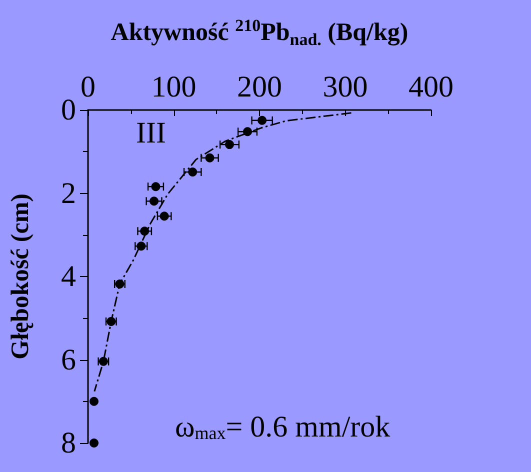 The height and width of the screenshot is (472, 531). I want to click on x-tick-label: 300, so click(345, 87).